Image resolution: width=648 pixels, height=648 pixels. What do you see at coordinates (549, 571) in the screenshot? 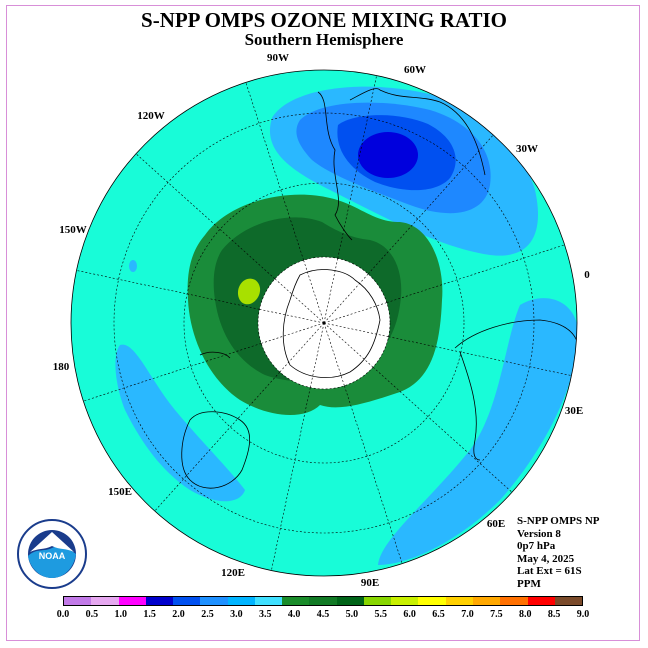
I see `info-lat-extent: Lat Ext = 61S` at bounding box center [549, 571].